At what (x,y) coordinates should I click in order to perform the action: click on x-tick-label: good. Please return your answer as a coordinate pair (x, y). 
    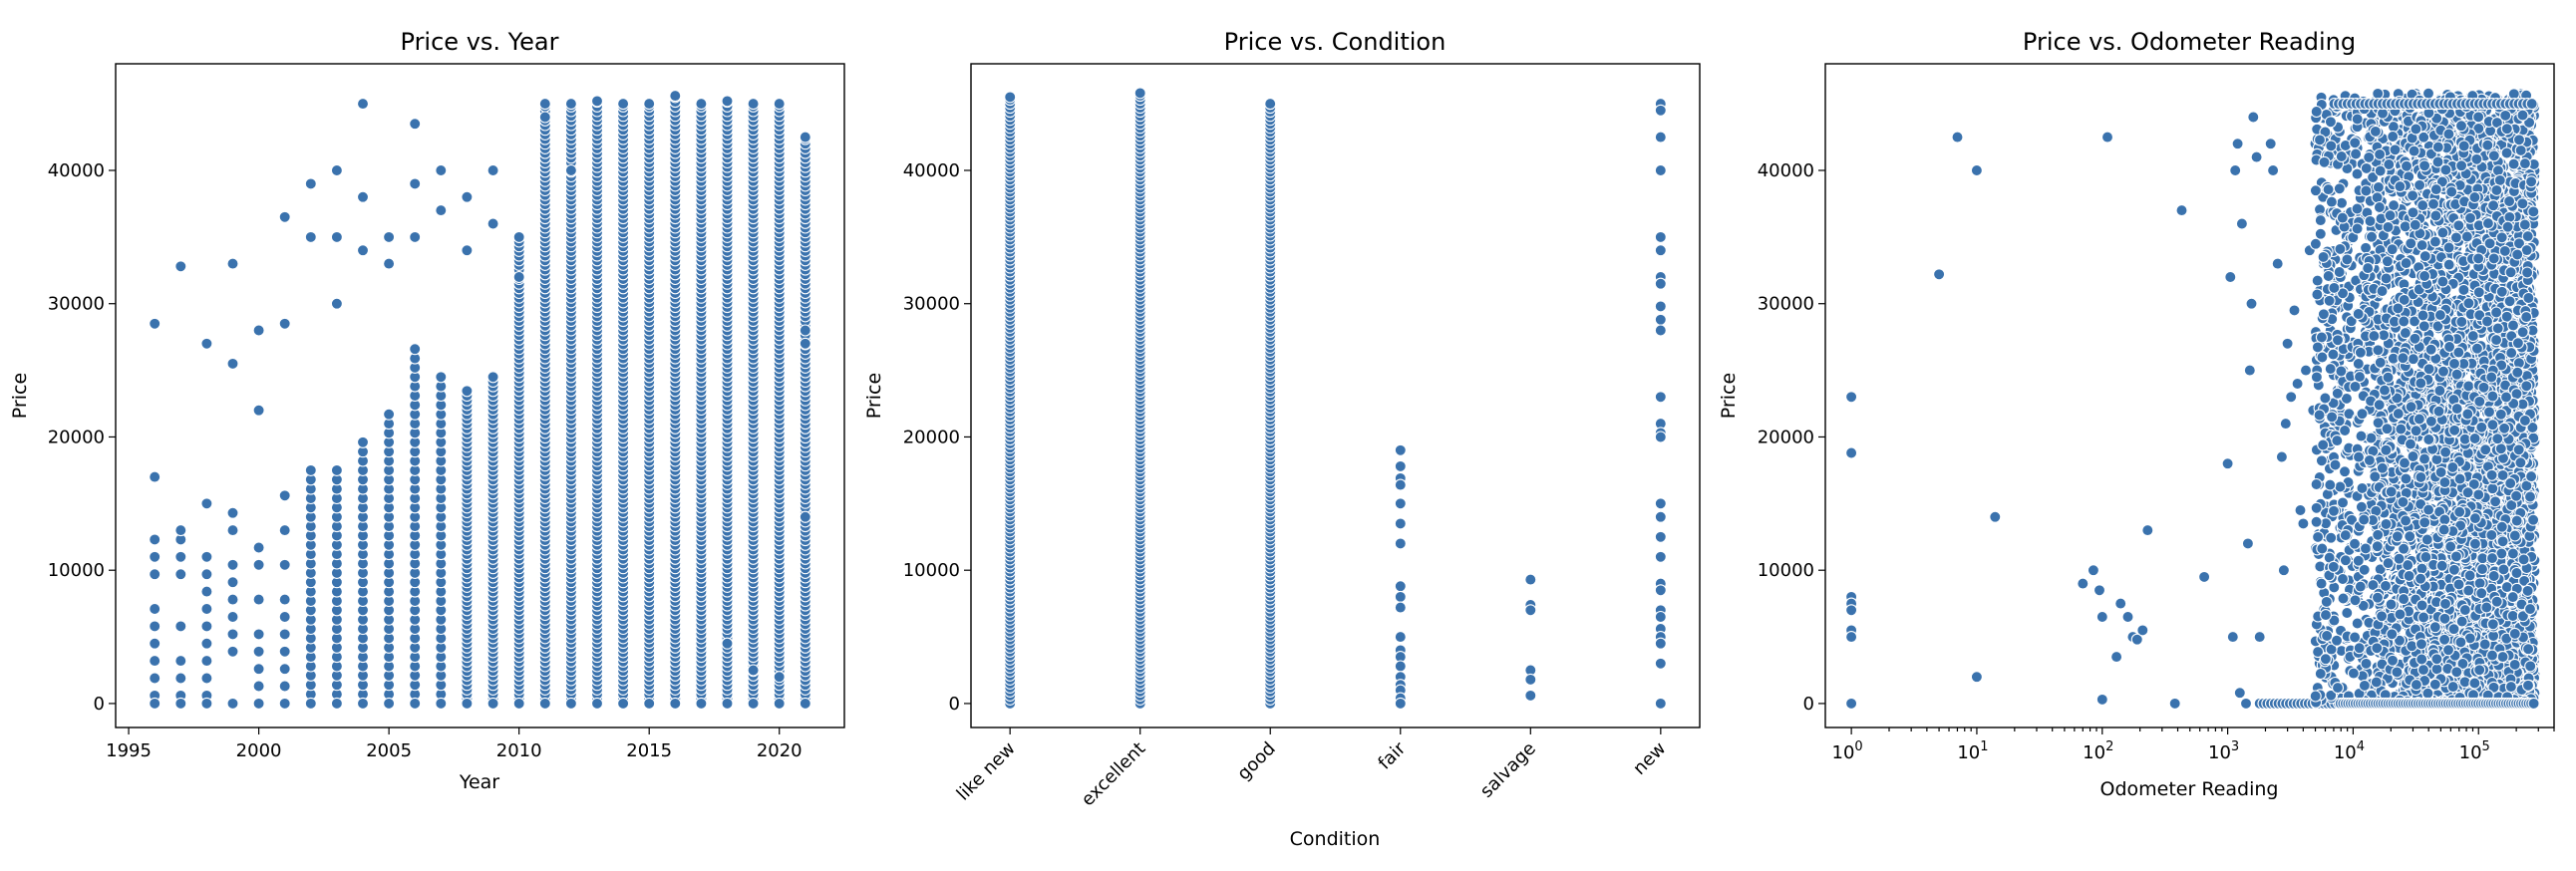
    Looking at the image, I should click on (1256, 761).